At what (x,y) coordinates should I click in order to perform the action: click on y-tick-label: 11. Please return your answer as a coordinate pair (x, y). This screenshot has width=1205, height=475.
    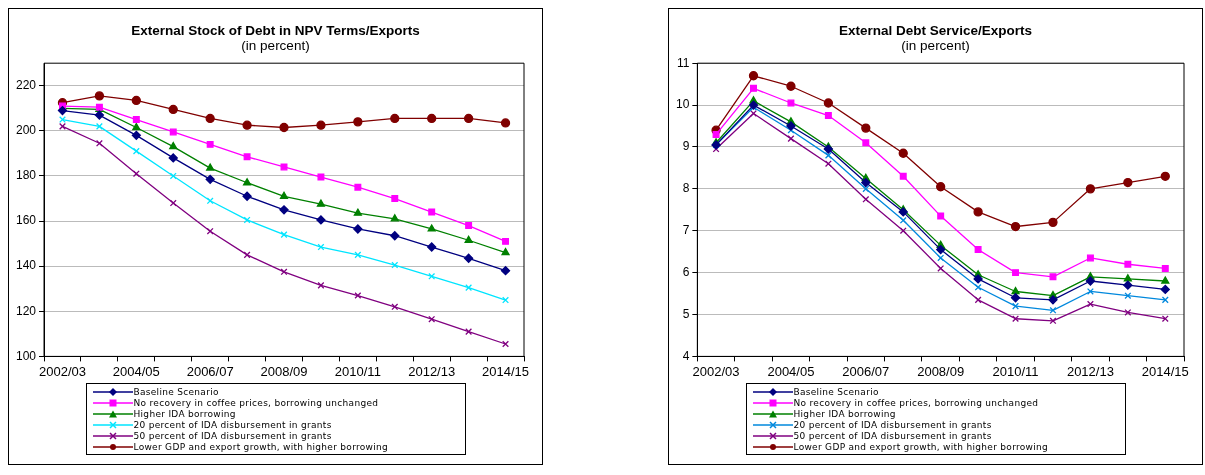
    Looking at the image, I should click on (683, 62).